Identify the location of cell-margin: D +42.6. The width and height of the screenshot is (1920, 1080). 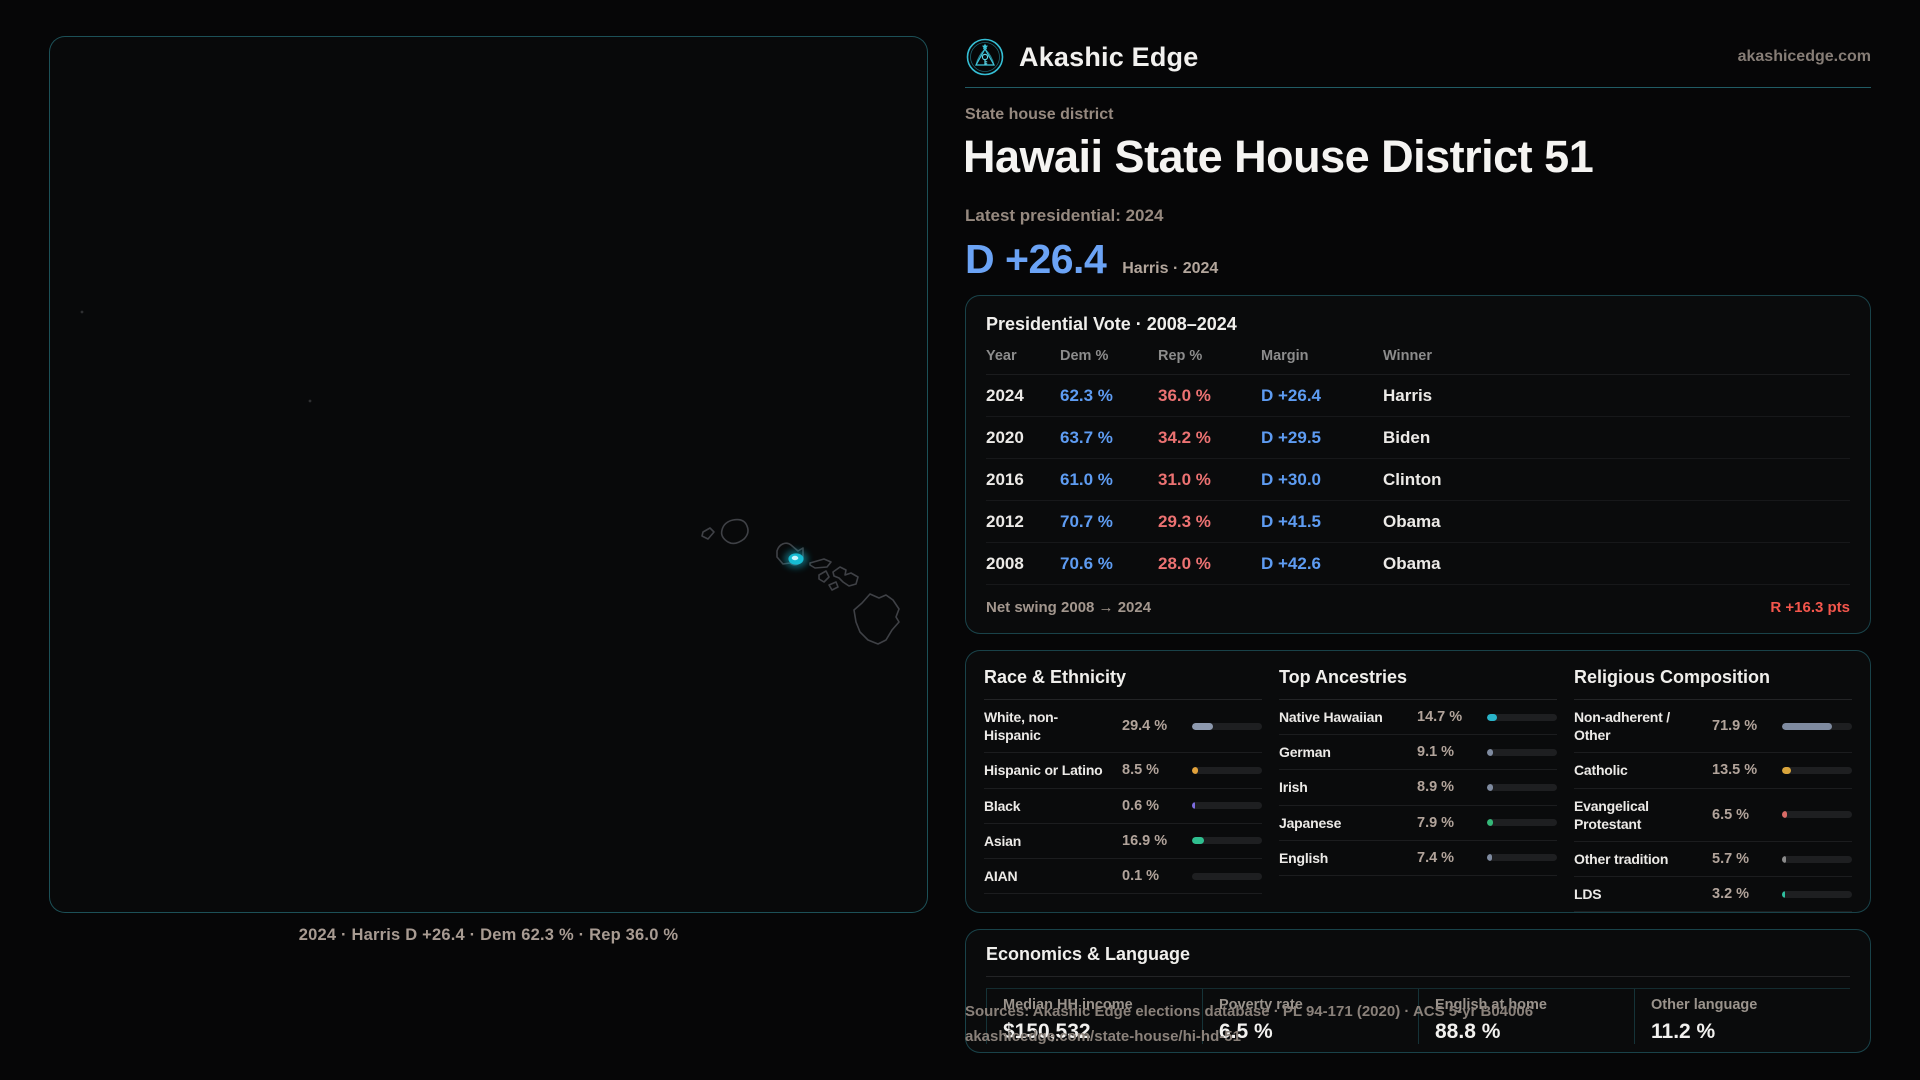
(1291, 563).